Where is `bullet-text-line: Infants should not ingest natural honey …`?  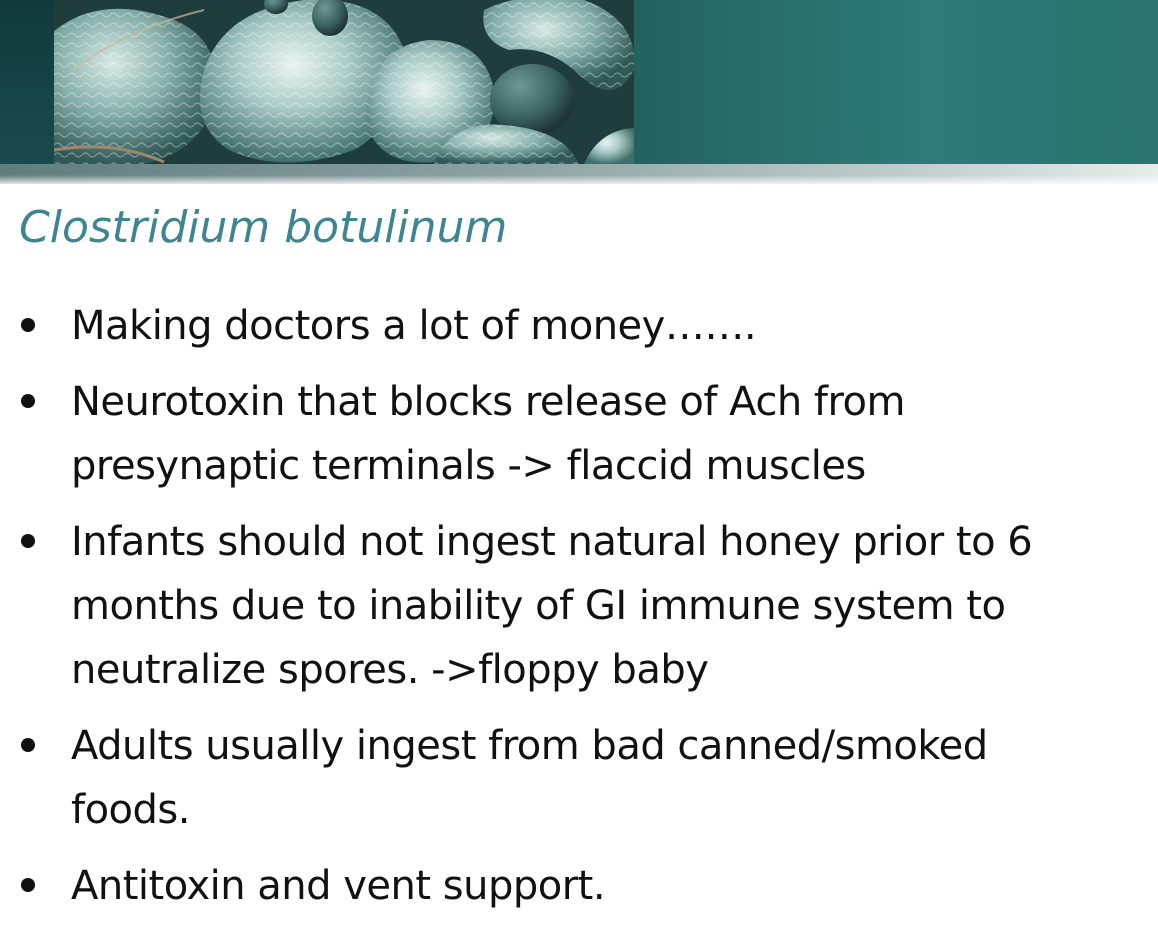
bullet-text-line: Infants should not ingest natural honey … is located at coordinates (552, 542).